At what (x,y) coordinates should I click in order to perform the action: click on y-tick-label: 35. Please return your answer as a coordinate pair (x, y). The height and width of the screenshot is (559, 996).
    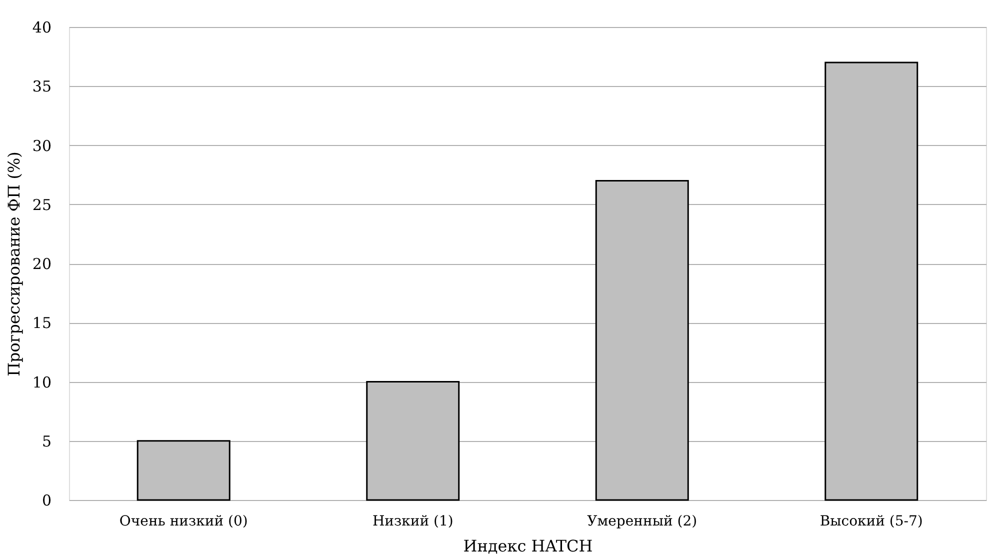
    Looking at the image, I should click on (42, 87).